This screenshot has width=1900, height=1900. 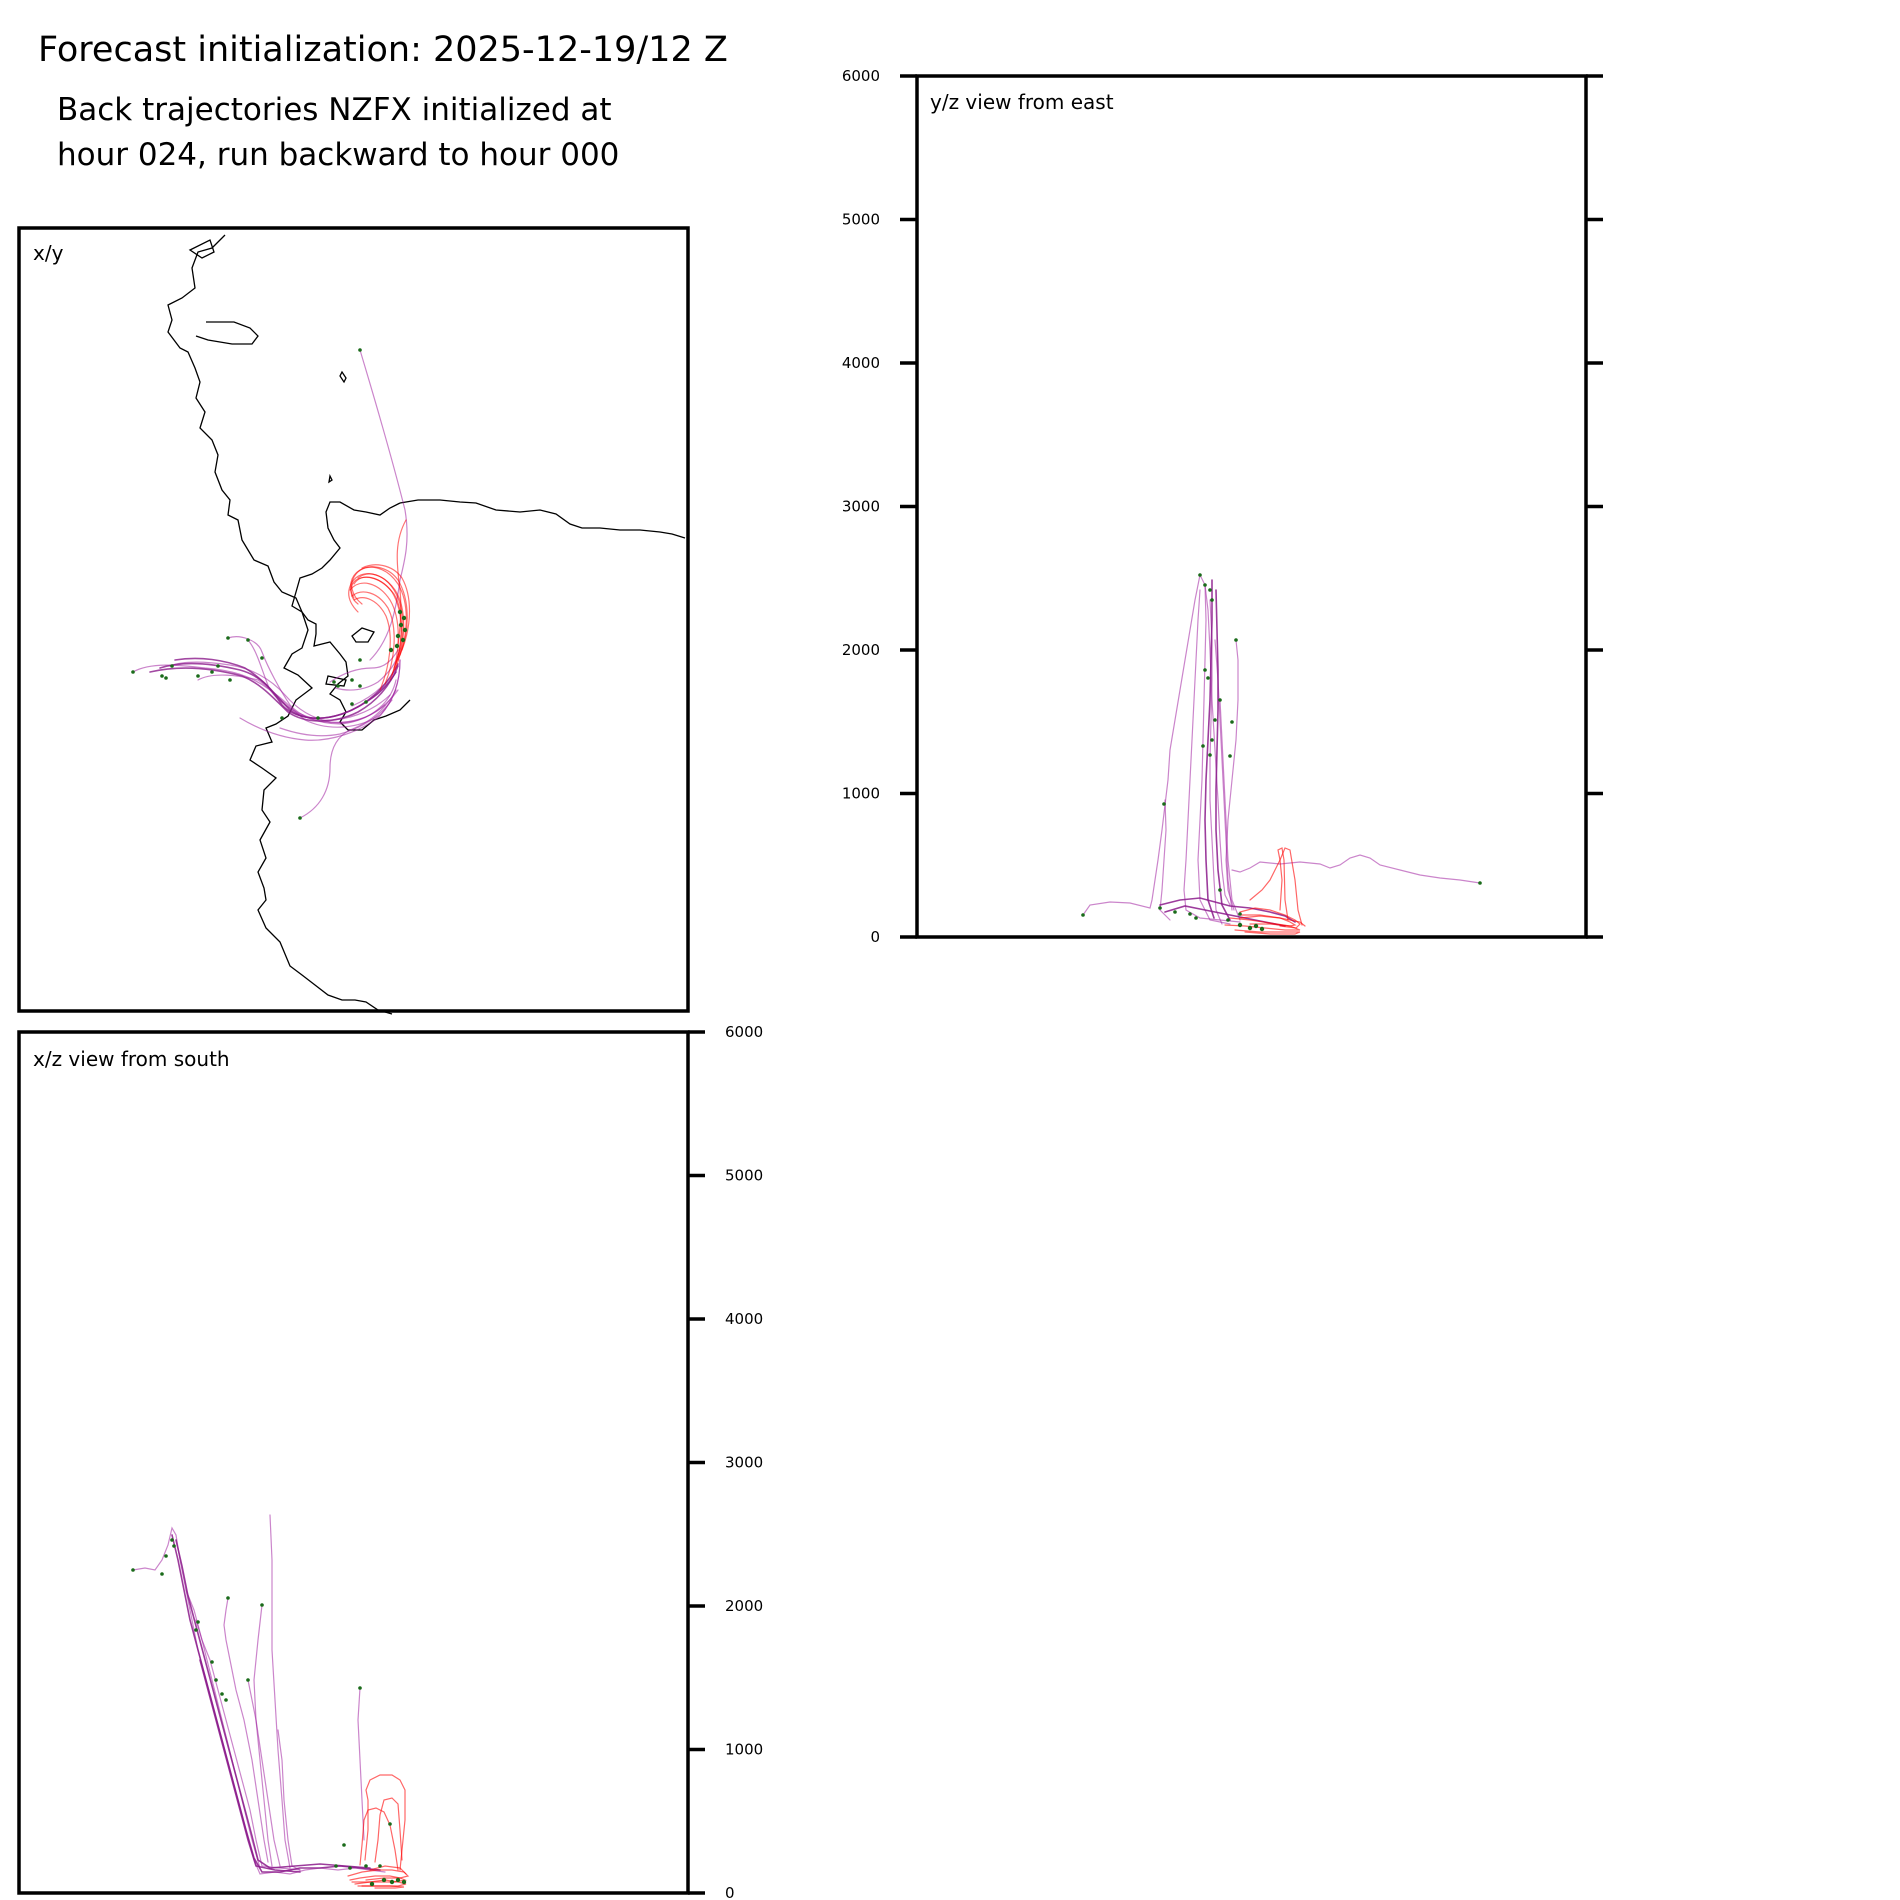 I want to click on coastline, so click(x=426, y=624).